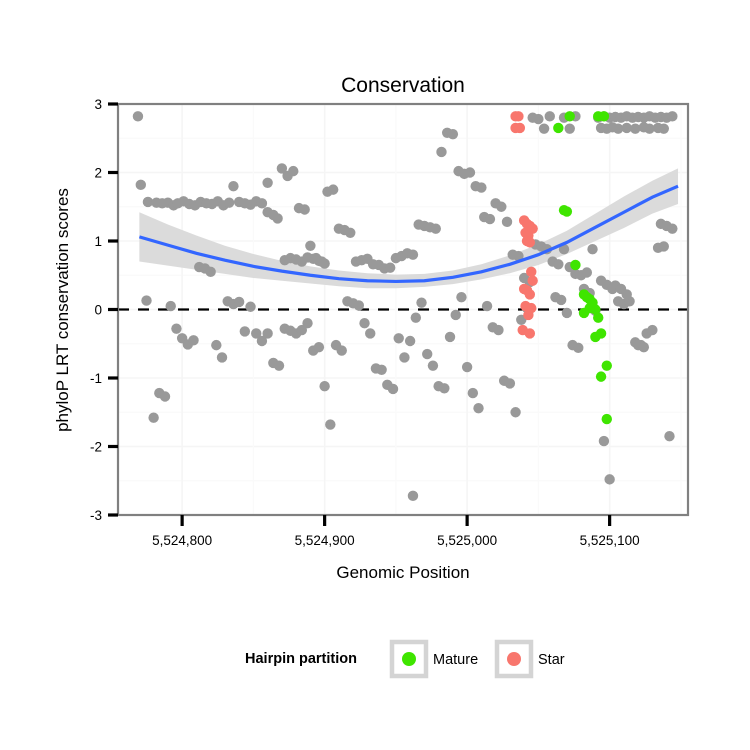 The image size is (750, 750). I want to click on y-axis: -3 -2 -1 0 1 2 3, so click(104, 310).